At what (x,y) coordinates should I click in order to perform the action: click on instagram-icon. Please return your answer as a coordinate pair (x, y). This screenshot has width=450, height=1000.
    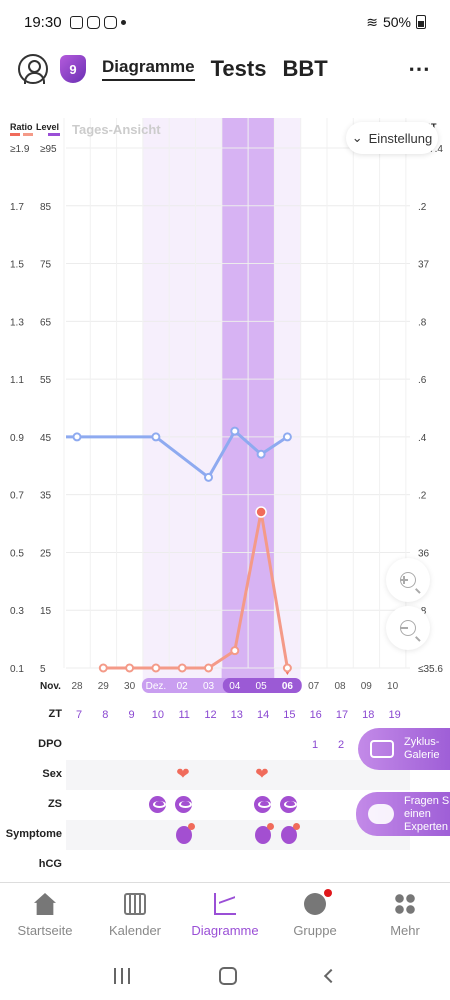
    Looking at the image, I should click on (93, 22).